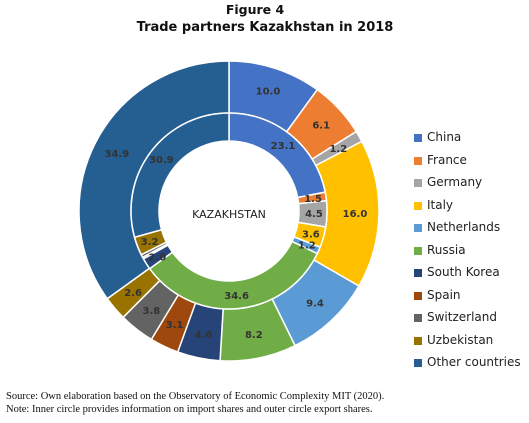 The image size is (529, 423). Describe the element at coordinates (464, 227) in the screenshot. I see `legend-label: Netherlands` at that location.